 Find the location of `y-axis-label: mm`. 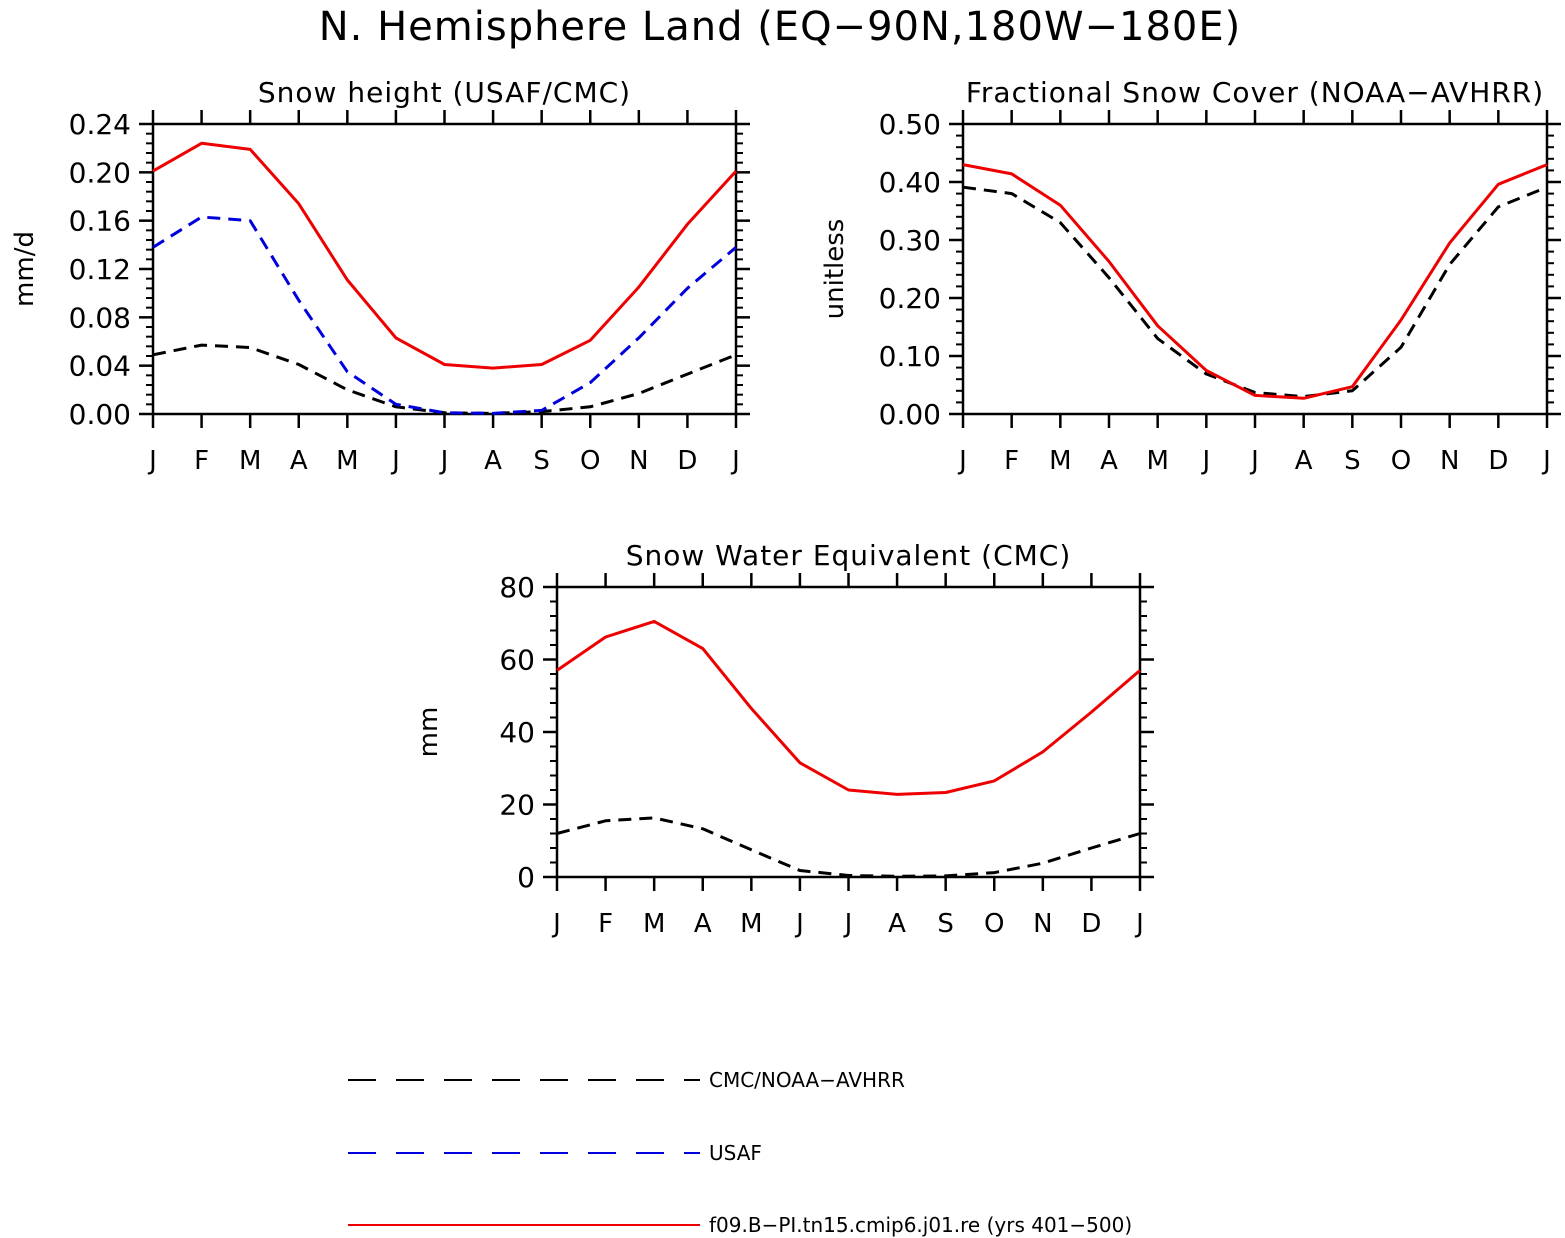

y-axis-label: mm is located at coordinates (429, 732).